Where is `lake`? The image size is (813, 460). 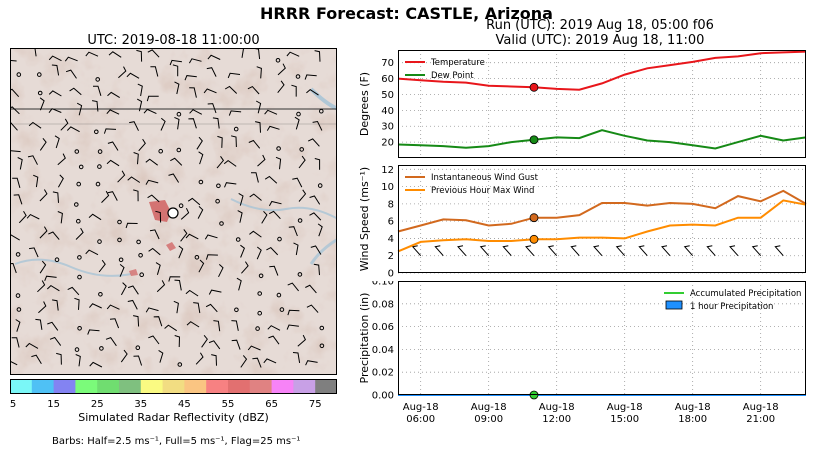
lake is located at coordinates (322, 251).